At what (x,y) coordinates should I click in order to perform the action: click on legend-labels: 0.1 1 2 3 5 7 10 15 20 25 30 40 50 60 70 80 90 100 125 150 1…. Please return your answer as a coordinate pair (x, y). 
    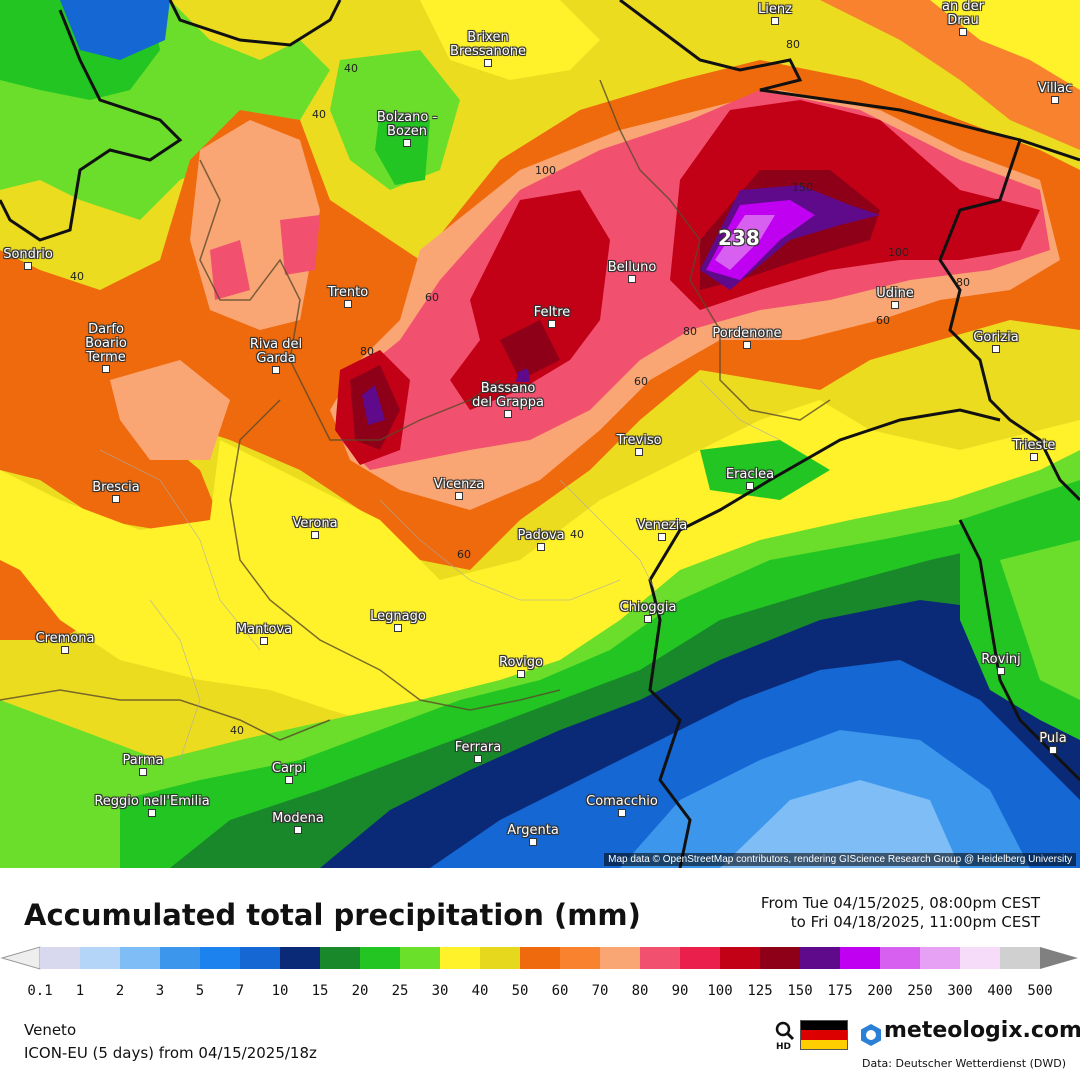
    Looking at the image, I should click on (540, 993).